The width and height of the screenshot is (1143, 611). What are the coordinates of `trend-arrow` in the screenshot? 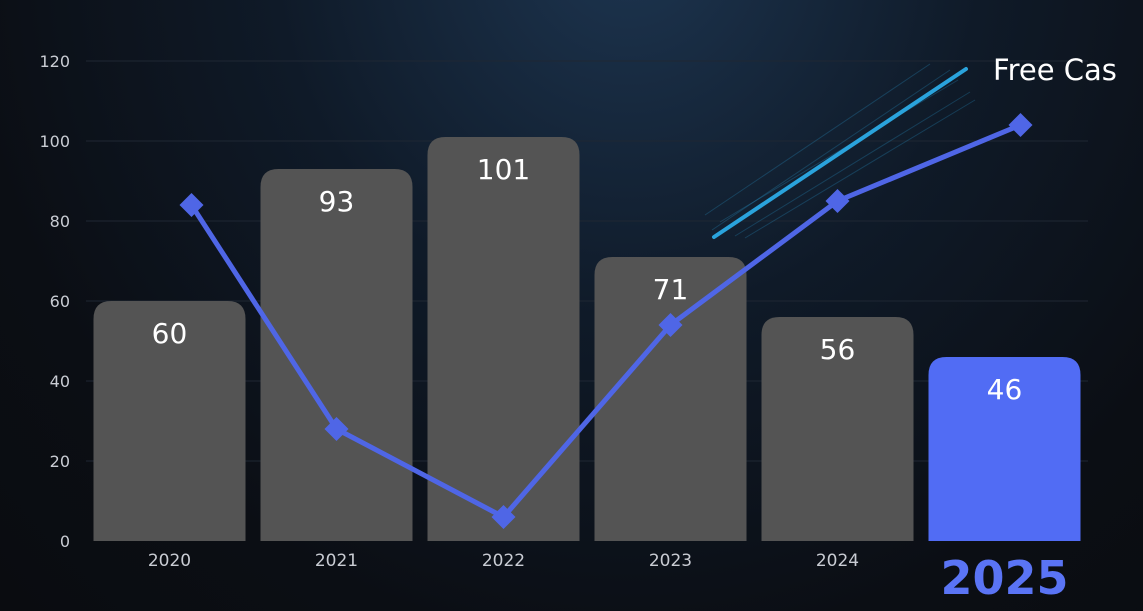 It's located at (840, 153).